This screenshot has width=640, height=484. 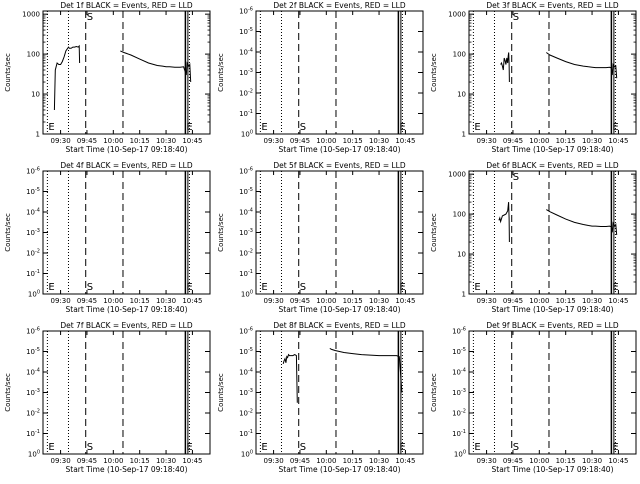 What do you see at coordinates (339, 325) in the screenshot?
I see `plot-title: Det 8f BLACK = Events, RED = LLD` at bounding box center [339, 325].